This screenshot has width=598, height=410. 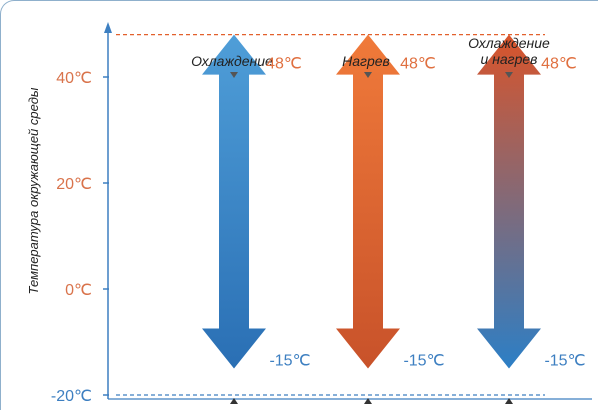 What do you see at coordinates (509, 43) in the screenshot?
I see `cooling-heating-title: Охлаждение` at bounding box center [509, 43].